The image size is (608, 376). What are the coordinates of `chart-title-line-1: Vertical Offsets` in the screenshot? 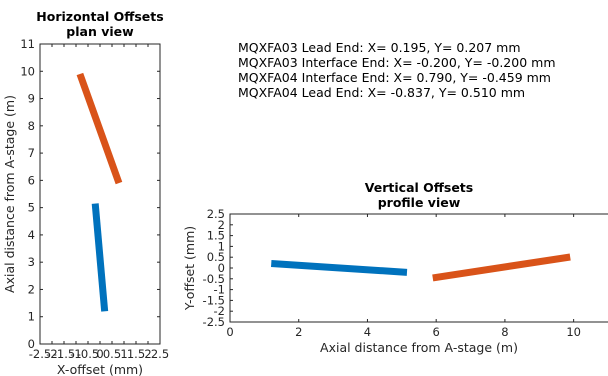 It's located at (419, 187).